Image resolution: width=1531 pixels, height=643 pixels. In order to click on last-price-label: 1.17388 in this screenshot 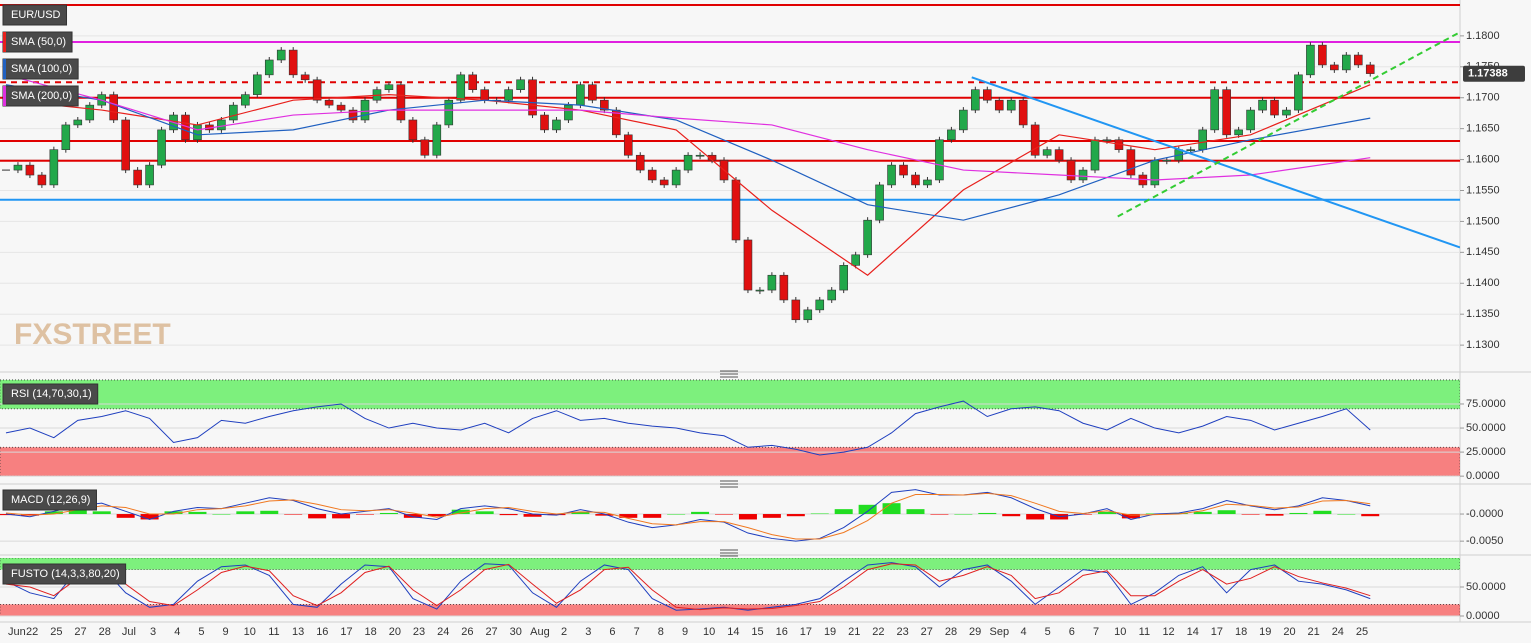, I will do `click(1488, 74)`.